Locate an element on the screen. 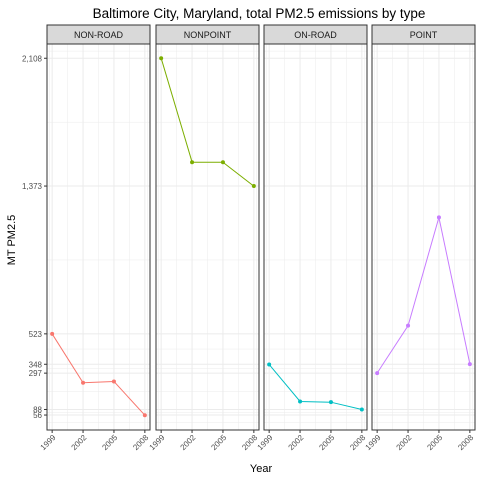  x-axis-title: Year is located at coordinates (261, 469).